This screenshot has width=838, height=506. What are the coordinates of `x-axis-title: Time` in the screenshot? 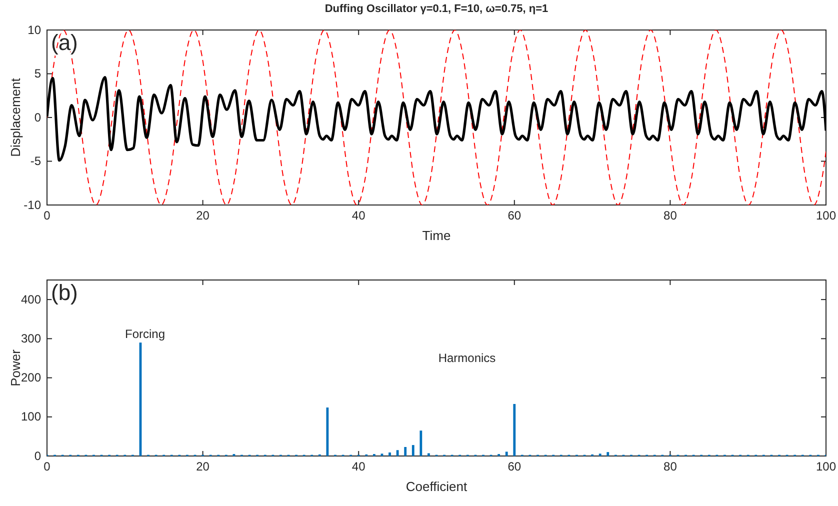 It's located at (436, 235).